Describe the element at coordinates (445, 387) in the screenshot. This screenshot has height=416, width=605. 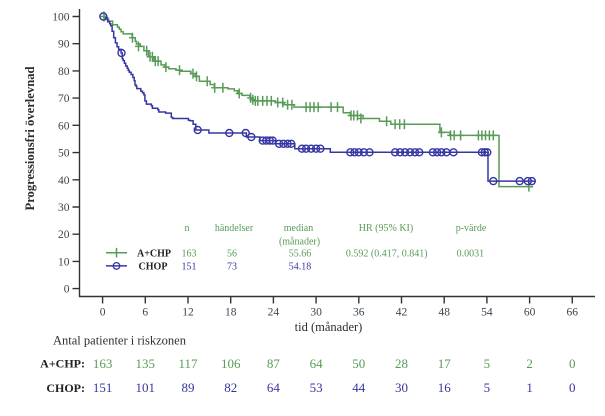
I see `svg-text: 16` at that location.